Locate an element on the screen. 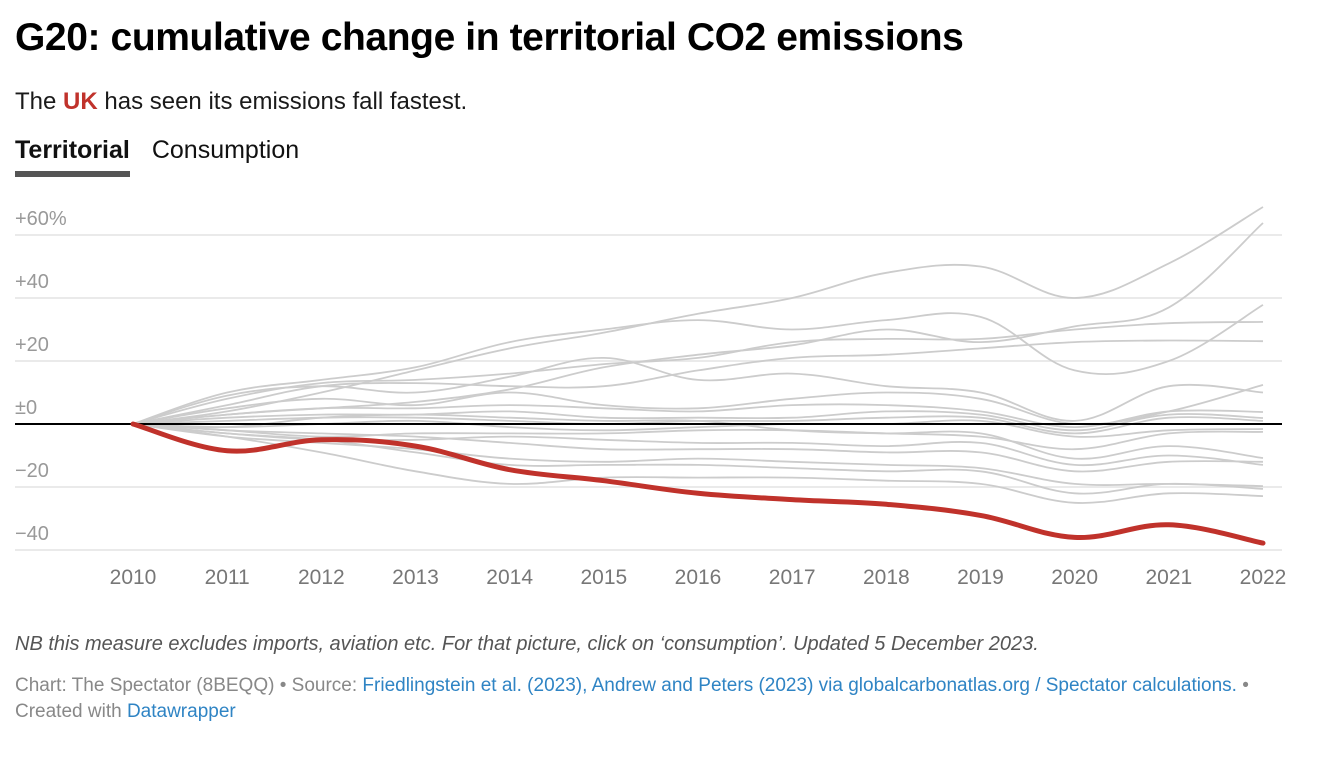 This screenshot has width=1336, height=764. x-tick-label: 2016 is located at coordinates (698, 577).